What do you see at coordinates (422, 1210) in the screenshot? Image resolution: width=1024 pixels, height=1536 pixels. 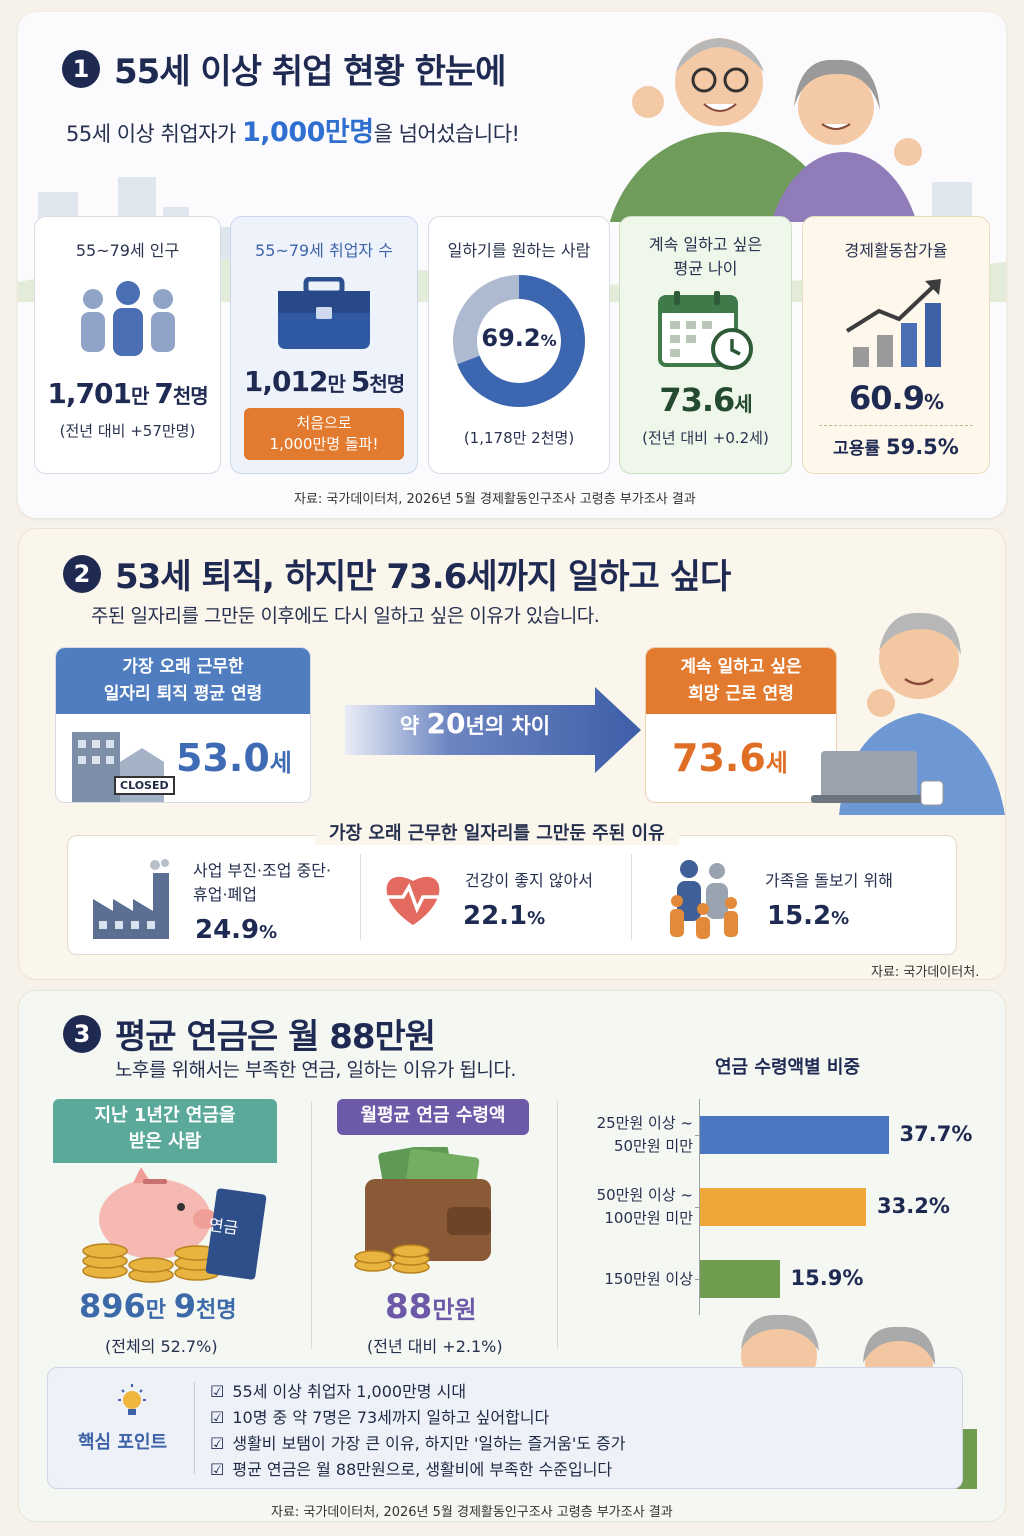 I see `wallet-money-icon` at bounding box center [422, 1210].